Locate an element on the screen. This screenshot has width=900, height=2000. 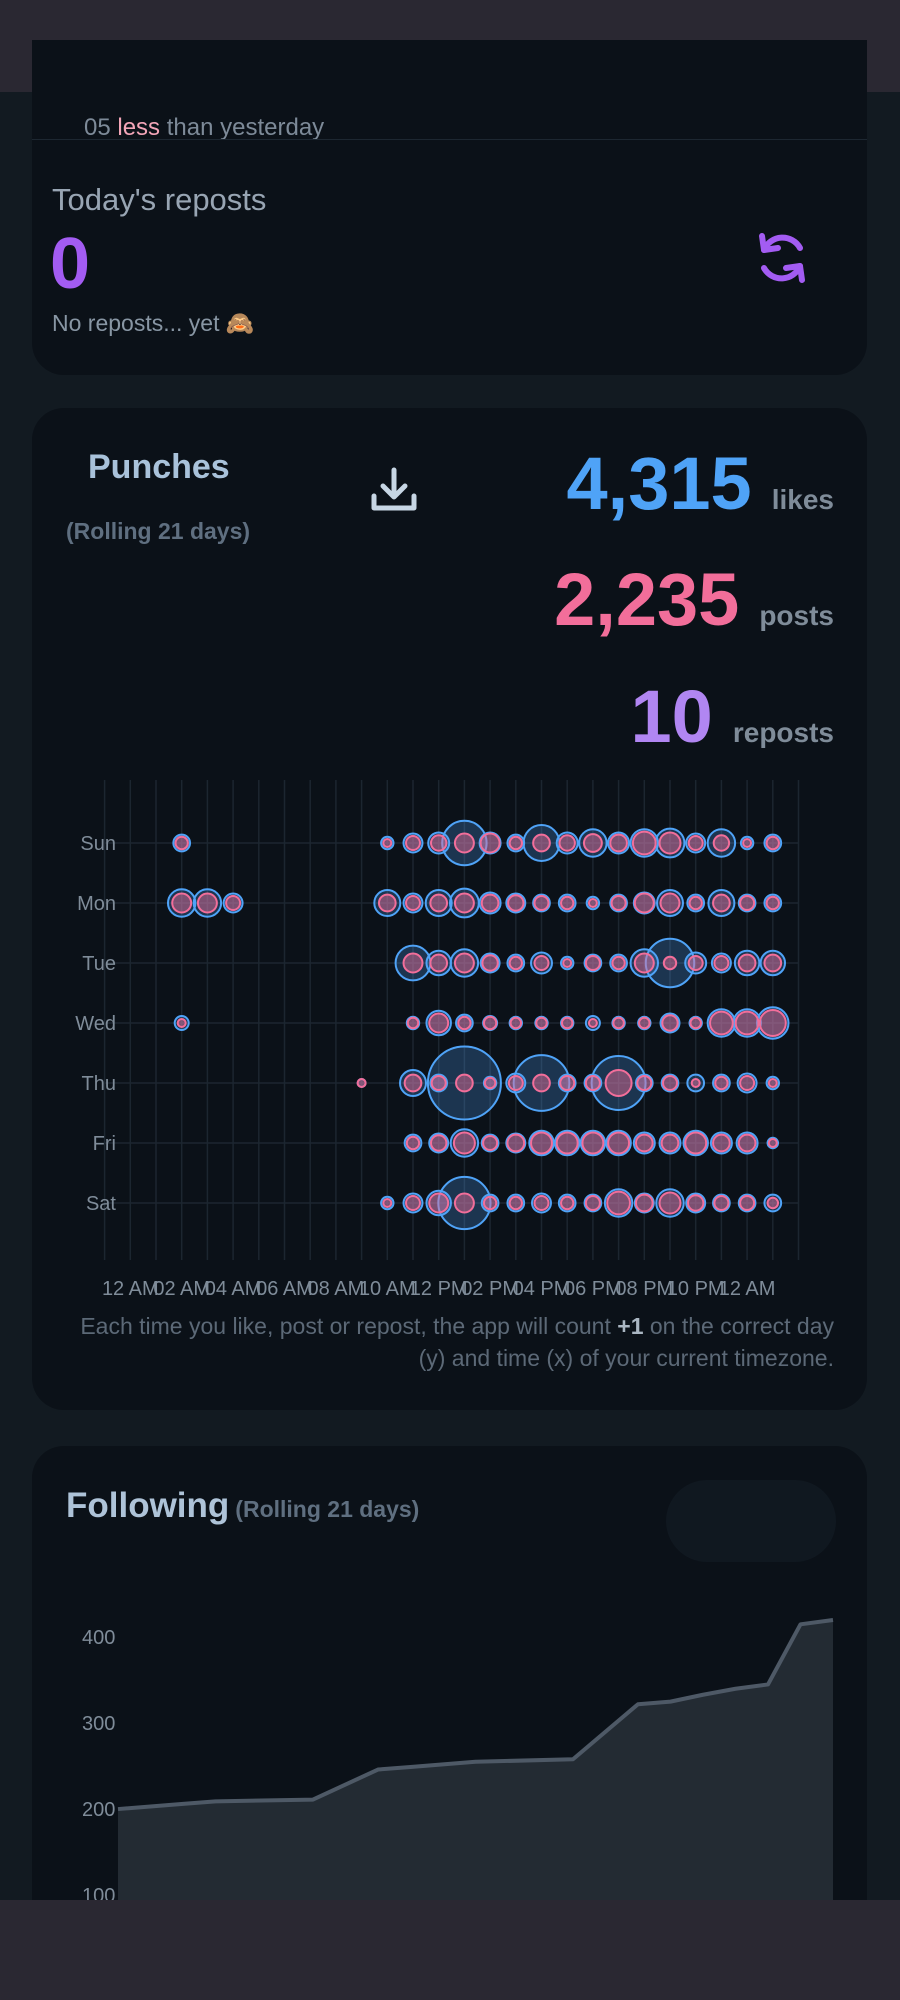
x-tick-label: 12 AM is located at coordinates (747, 1289).